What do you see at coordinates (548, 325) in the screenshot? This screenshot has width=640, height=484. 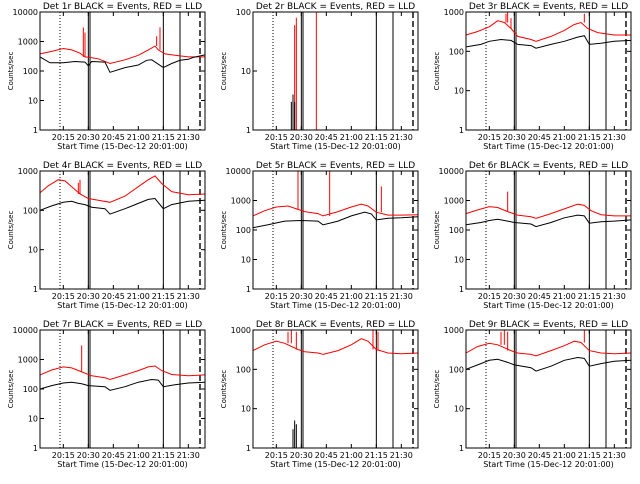 I see `chart-title: Det 9r BLACK = Events, RED = LLD` at bounding box center [548, 325].